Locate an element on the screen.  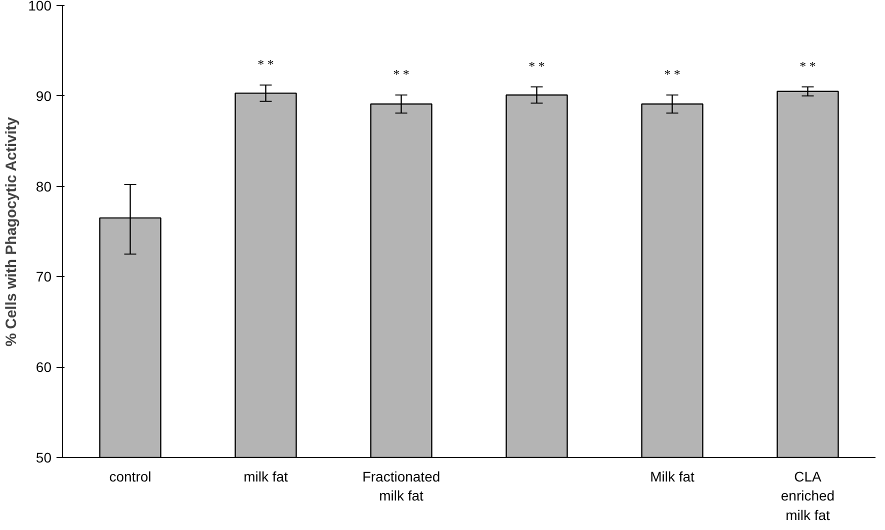
y-tick-label: 100 is located at coordinates (40, 7).